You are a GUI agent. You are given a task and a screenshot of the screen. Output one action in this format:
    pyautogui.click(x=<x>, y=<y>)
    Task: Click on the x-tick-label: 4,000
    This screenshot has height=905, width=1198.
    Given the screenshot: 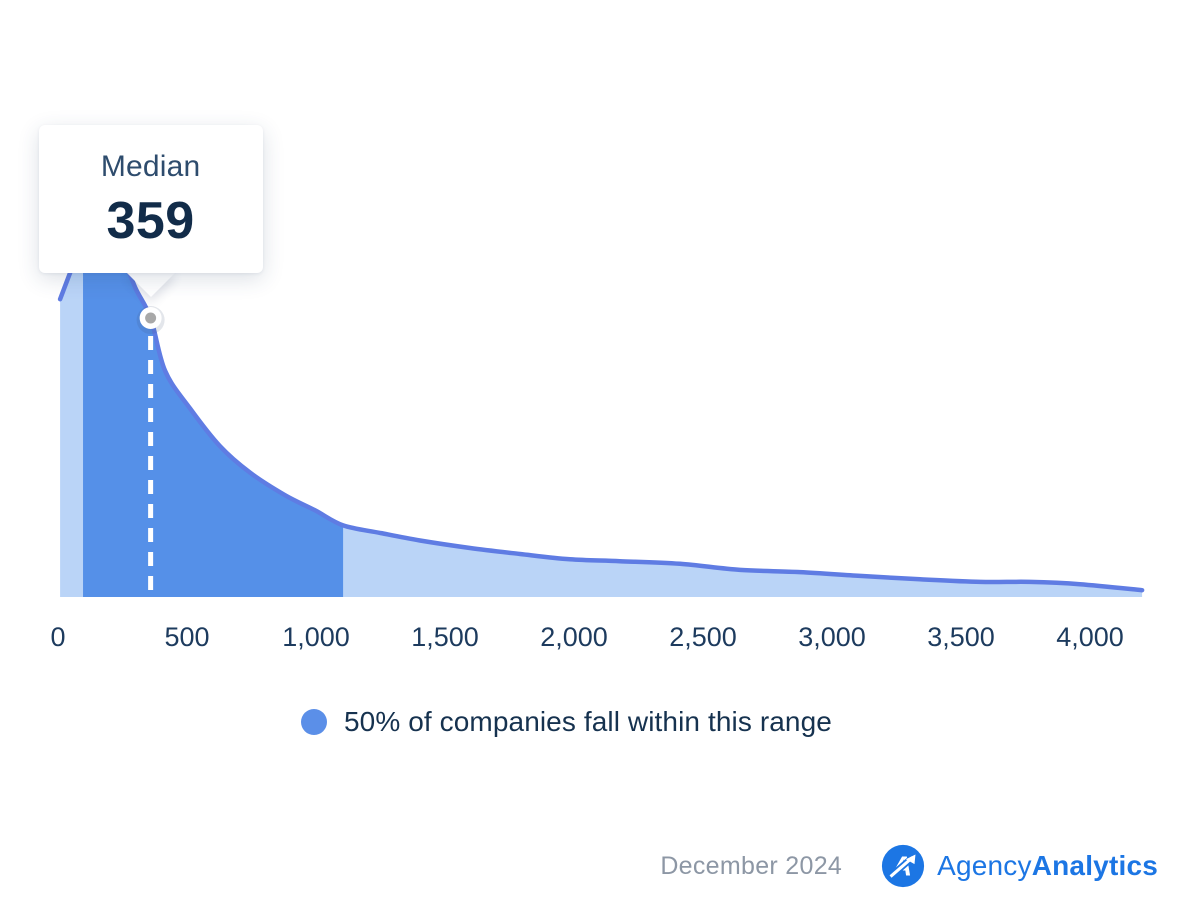 What is the action you would take?
    pyautogui.click(x=1090, y=637)
    